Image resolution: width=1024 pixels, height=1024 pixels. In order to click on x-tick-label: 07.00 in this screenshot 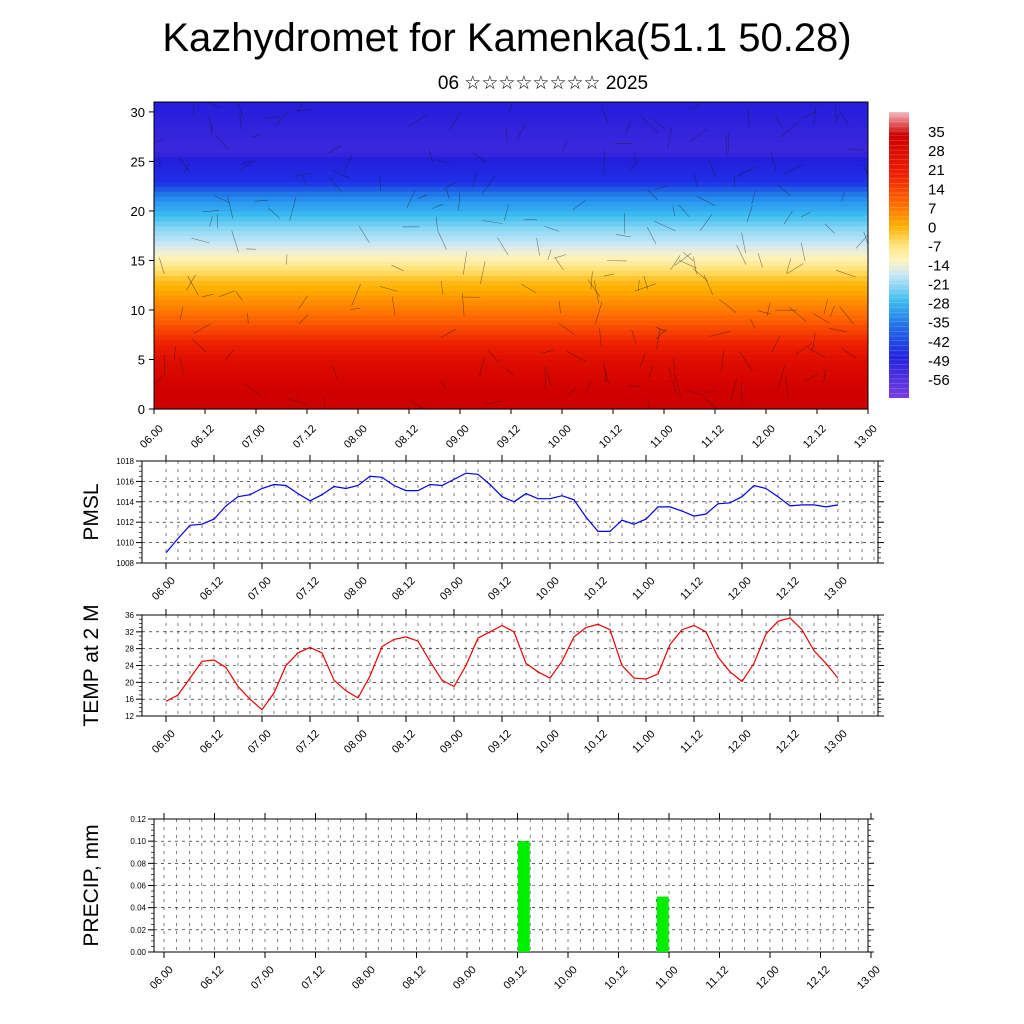, I will do `click(260, 589)`.